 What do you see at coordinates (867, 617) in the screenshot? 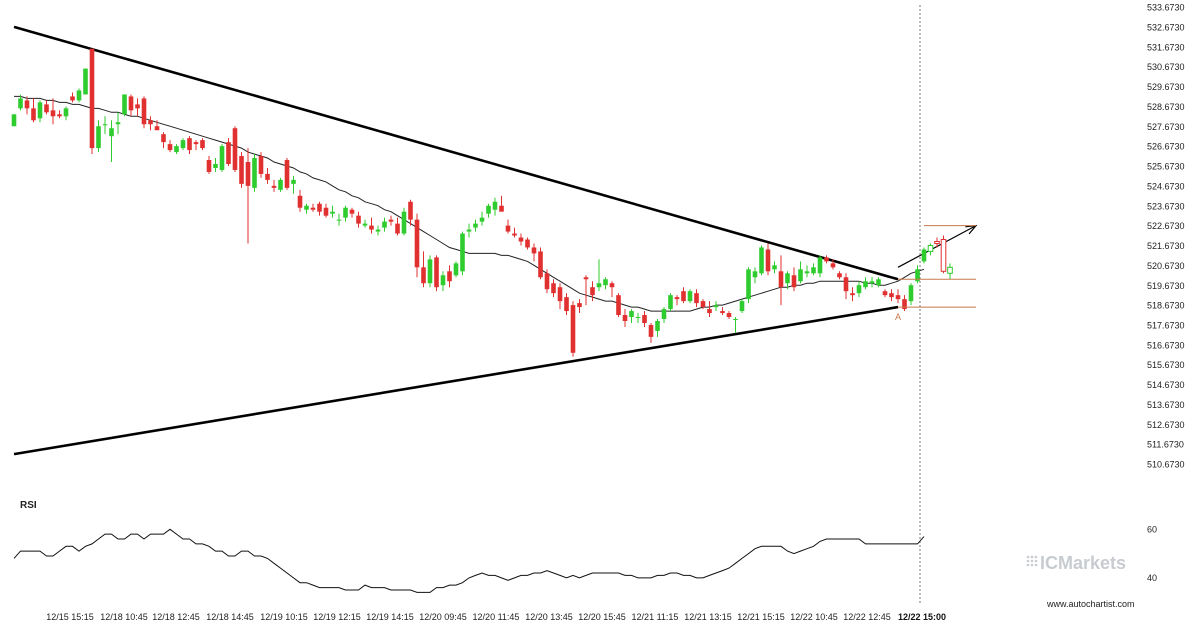
I see `x-tick-label: 12/22 12:45` at bounding box center [867, 617].